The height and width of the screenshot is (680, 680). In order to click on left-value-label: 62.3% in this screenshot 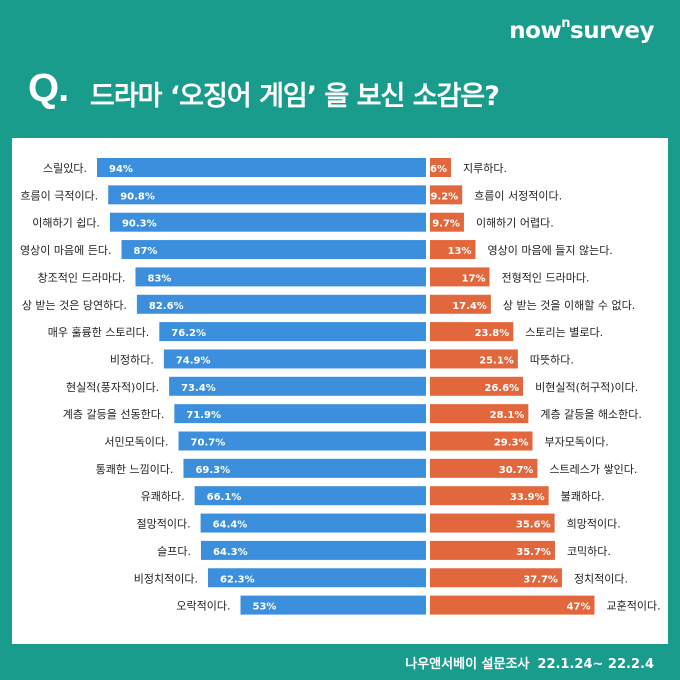, I will do `click(237, 579)`.